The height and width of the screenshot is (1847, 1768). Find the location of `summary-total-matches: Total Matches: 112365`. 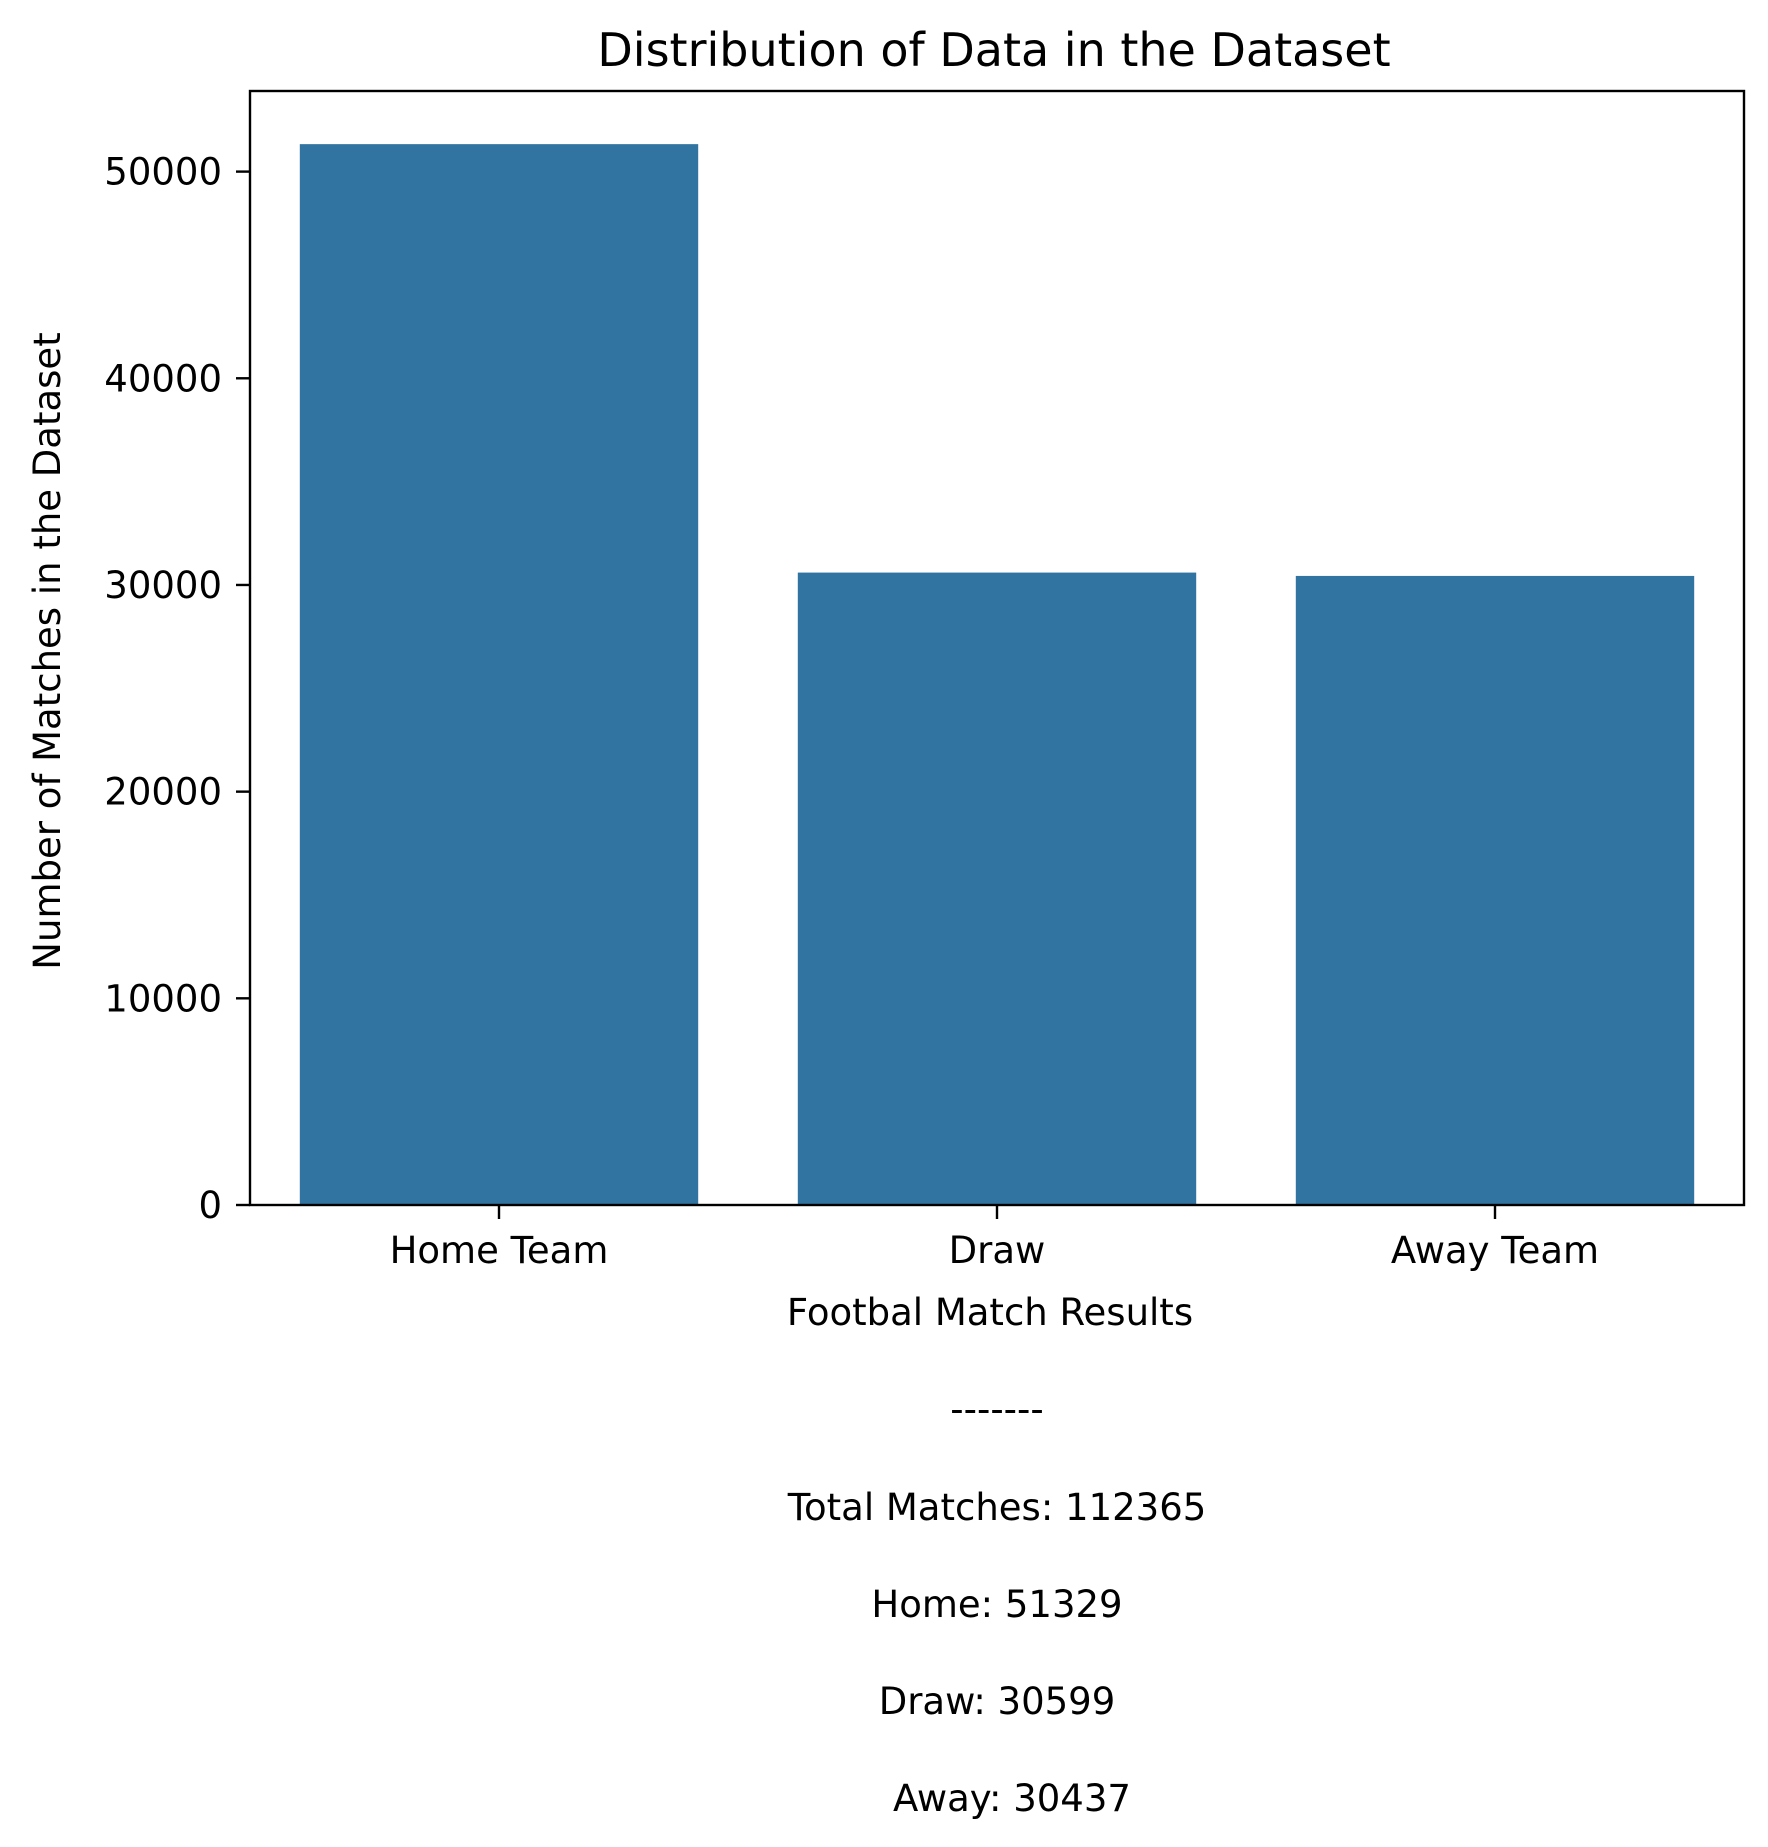

summary-total-matches: Total Matches: 112365 is located at coordinates (997, 1507).